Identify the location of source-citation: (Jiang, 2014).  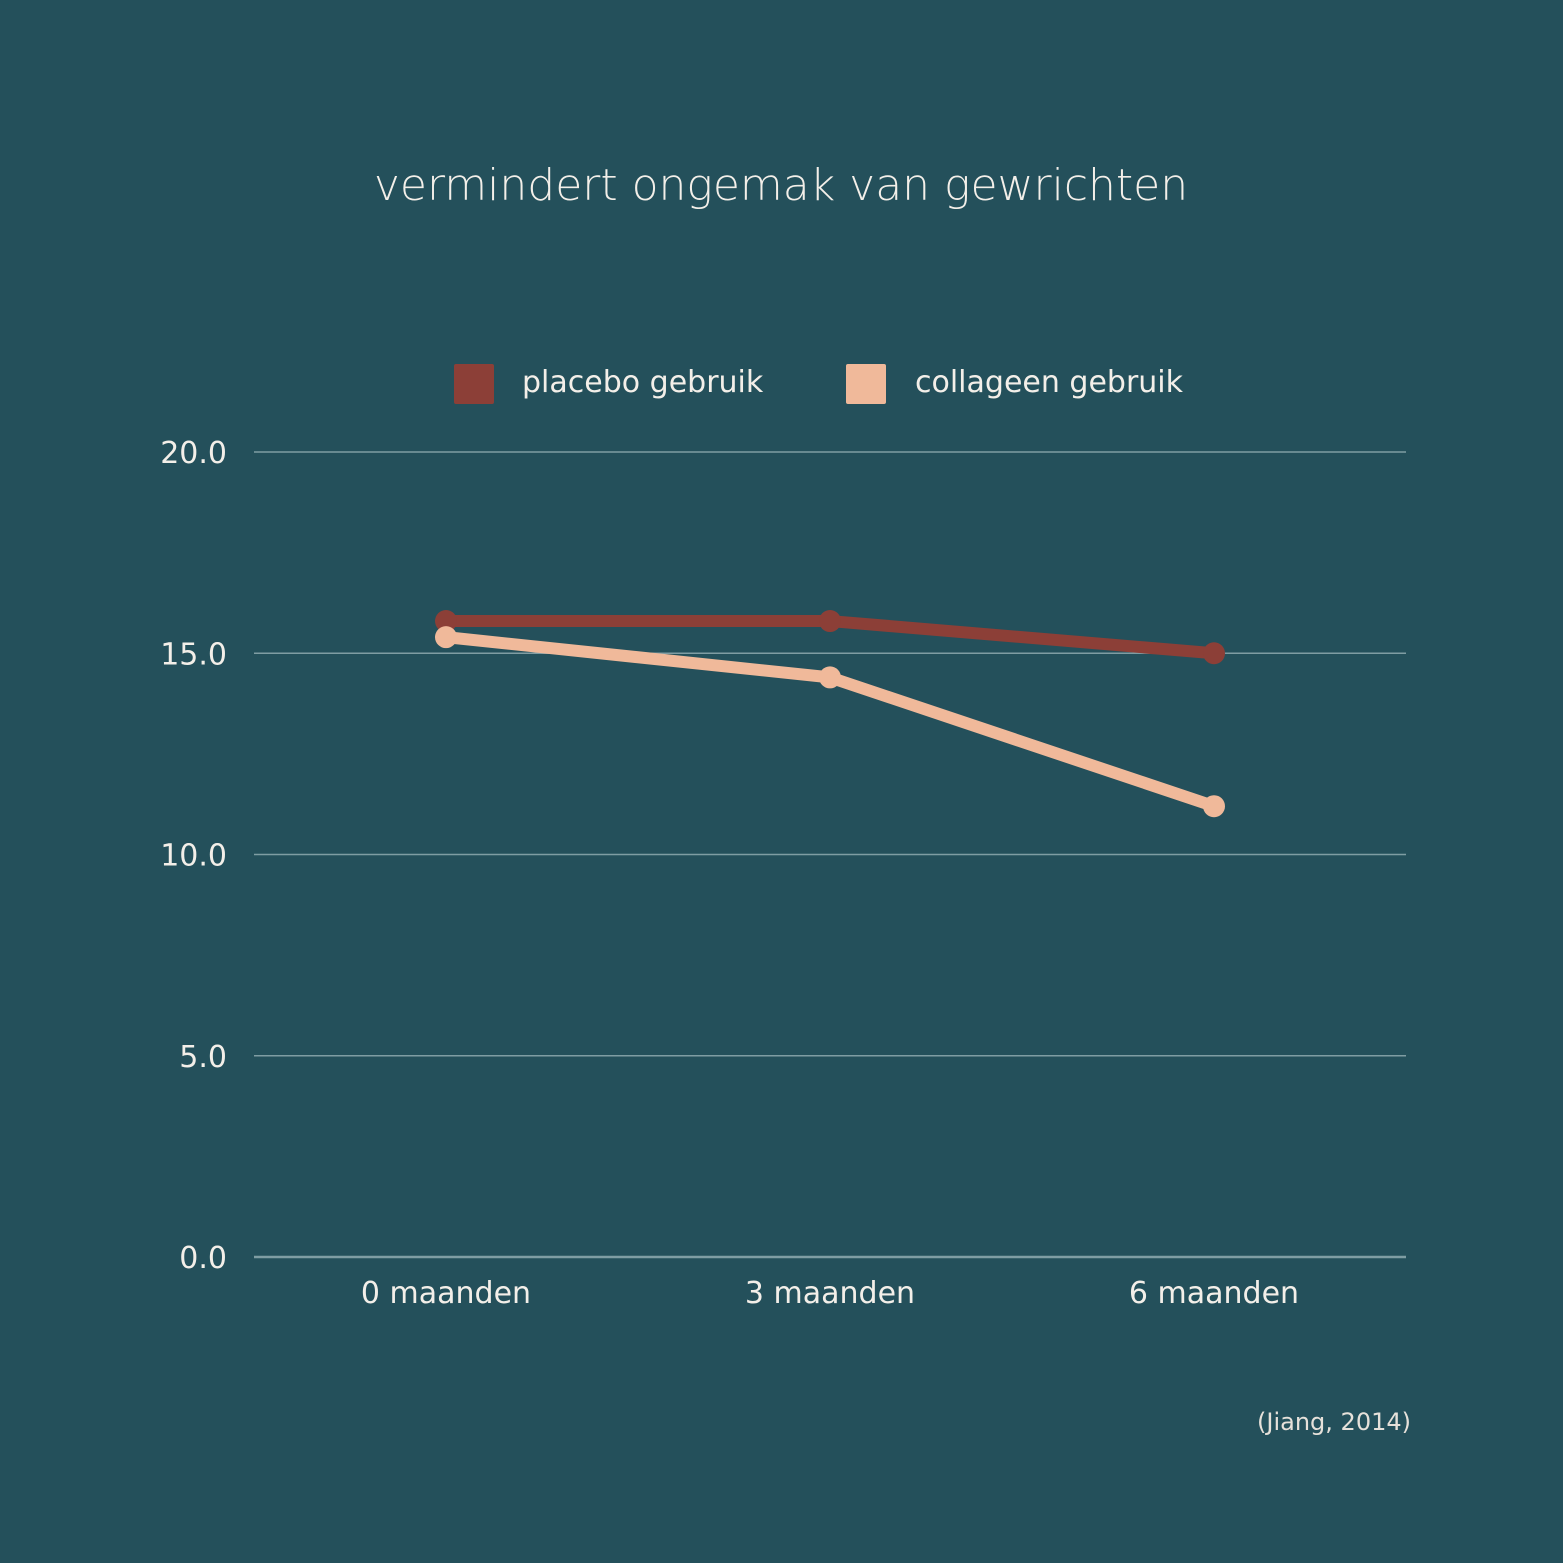
(1334, 1422).